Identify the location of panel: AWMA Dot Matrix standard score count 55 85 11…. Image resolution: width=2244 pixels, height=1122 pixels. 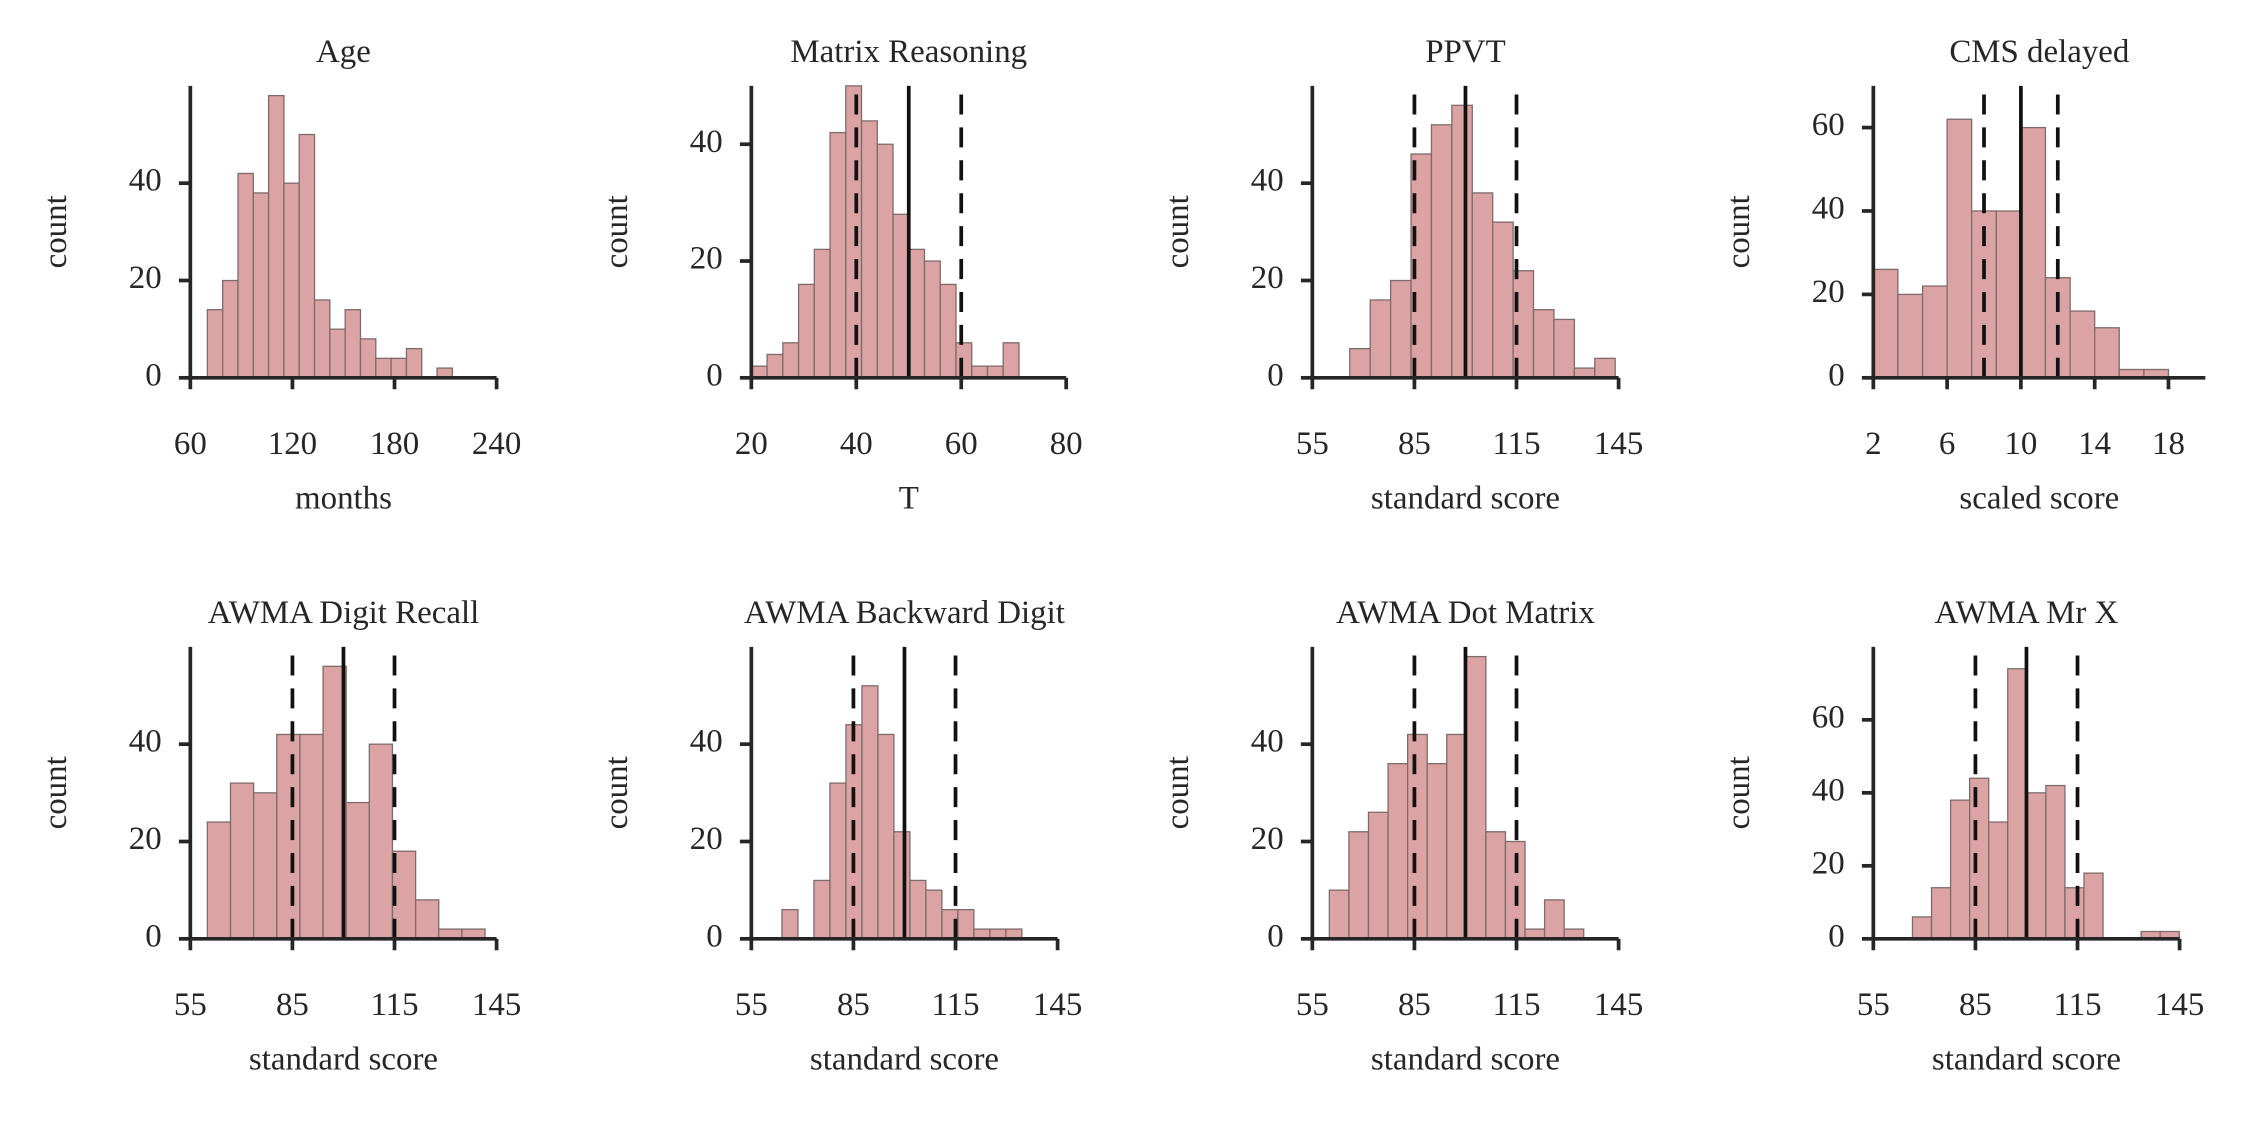
(1401, 836).